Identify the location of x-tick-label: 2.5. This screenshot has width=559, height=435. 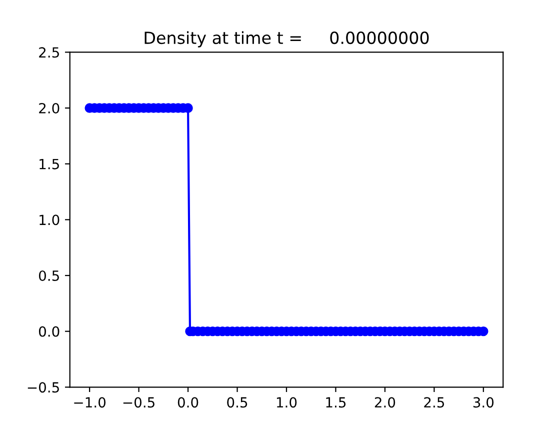
(434, 402).